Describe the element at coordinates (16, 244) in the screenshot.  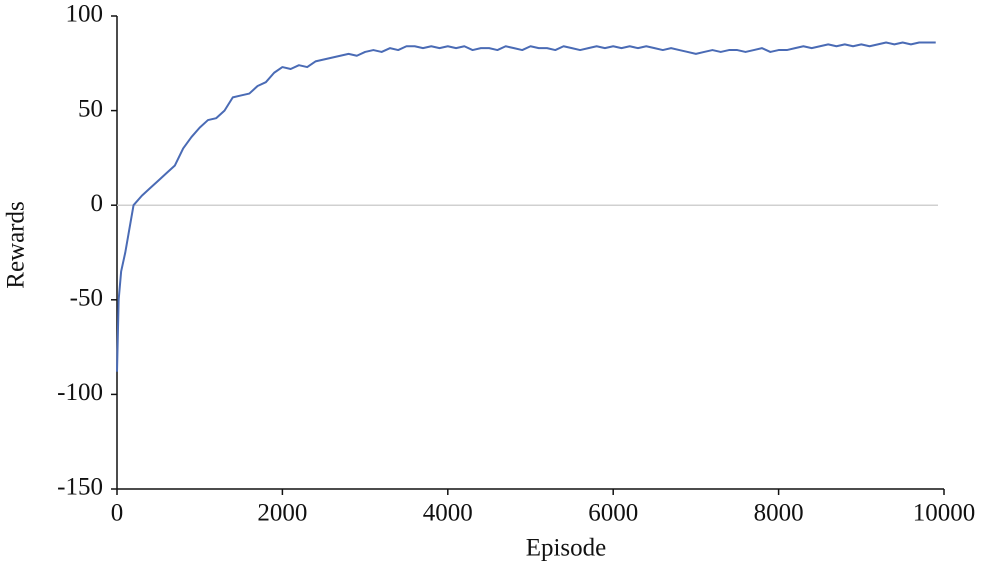
I see `y-axis-title: Rewards` at that location.